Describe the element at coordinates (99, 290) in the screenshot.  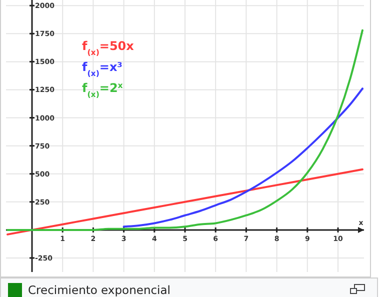
I see `text: Crecimiento exponencial` at that location.